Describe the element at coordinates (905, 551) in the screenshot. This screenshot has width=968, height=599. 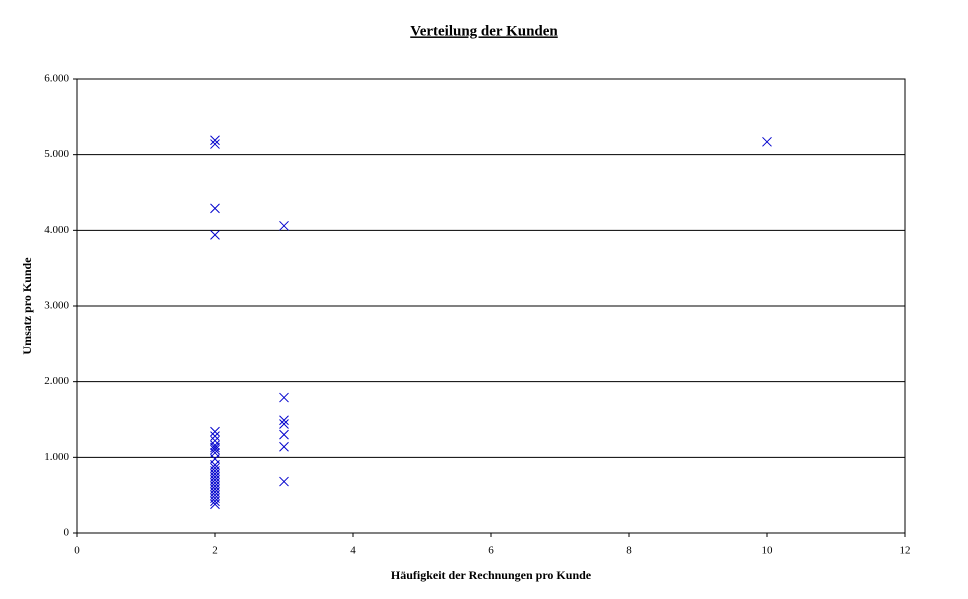
I see `x-tick-label: 12` at that location.